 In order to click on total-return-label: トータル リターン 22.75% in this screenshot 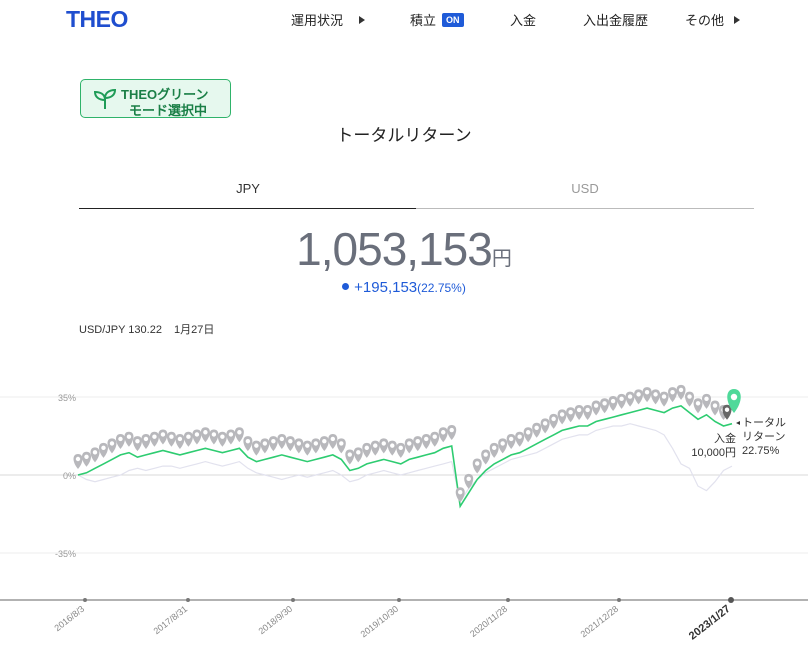, I will do `click(764, 437)`.